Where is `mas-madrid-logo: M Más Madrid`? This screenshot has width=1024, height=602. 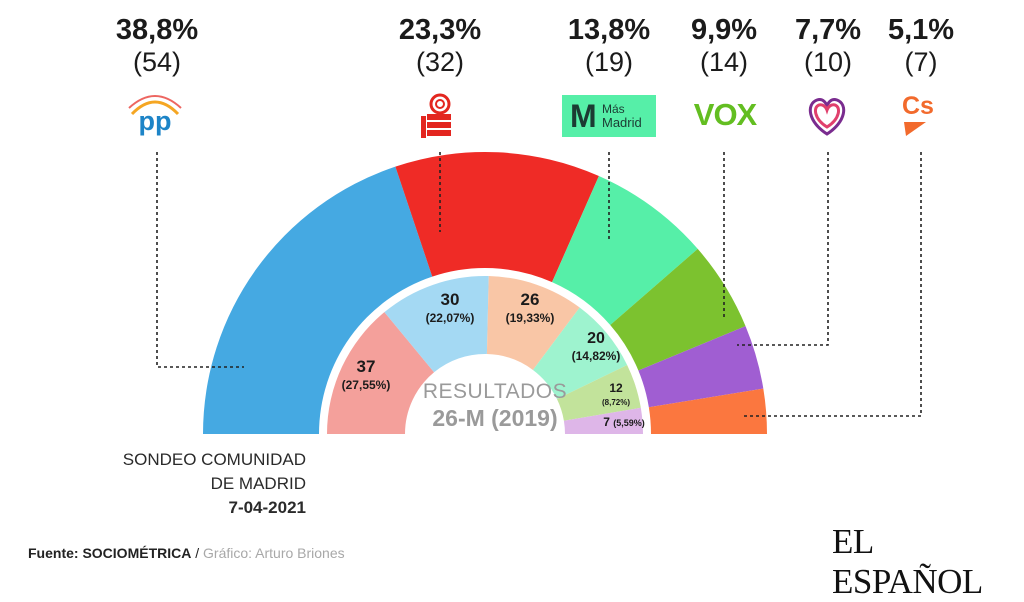
mas-madrid-logo: M Más Madrid is located at coordinates (609, 116).